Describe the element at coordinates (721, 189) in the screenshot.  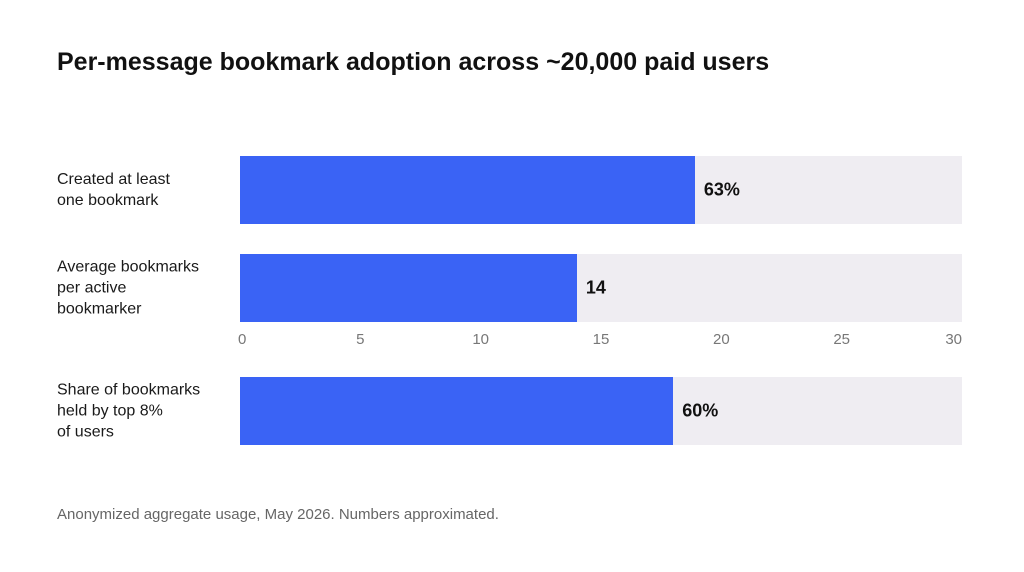
I see `value-label: 63%` at that location.